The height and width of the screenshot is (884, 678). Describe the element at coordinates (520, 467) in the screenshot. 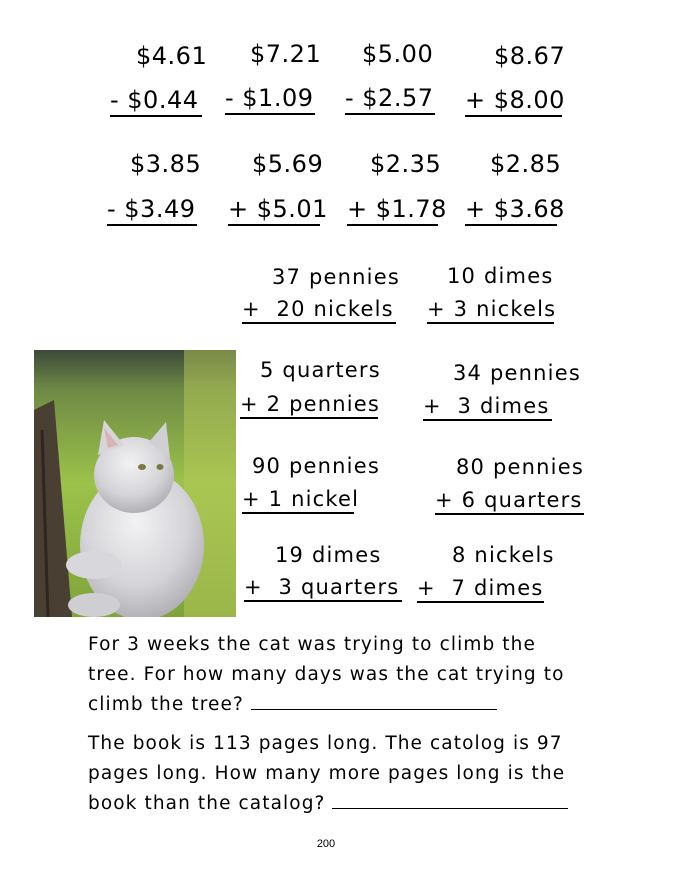

I see `coin-problem-6-top: 80 pennies` at that location.